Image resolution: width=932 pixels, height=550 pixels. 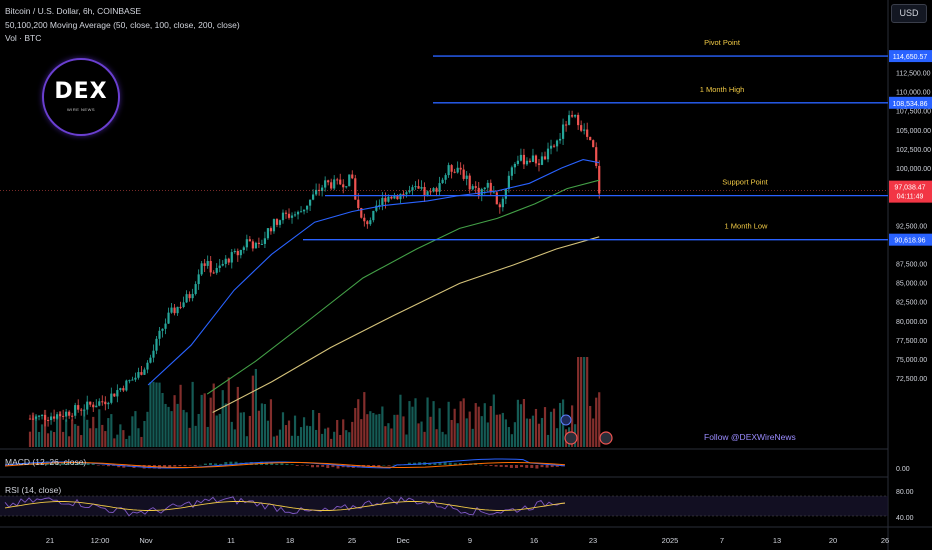 I want to click on price-tick-label: 100,000.00, so click(x=913, y=169).